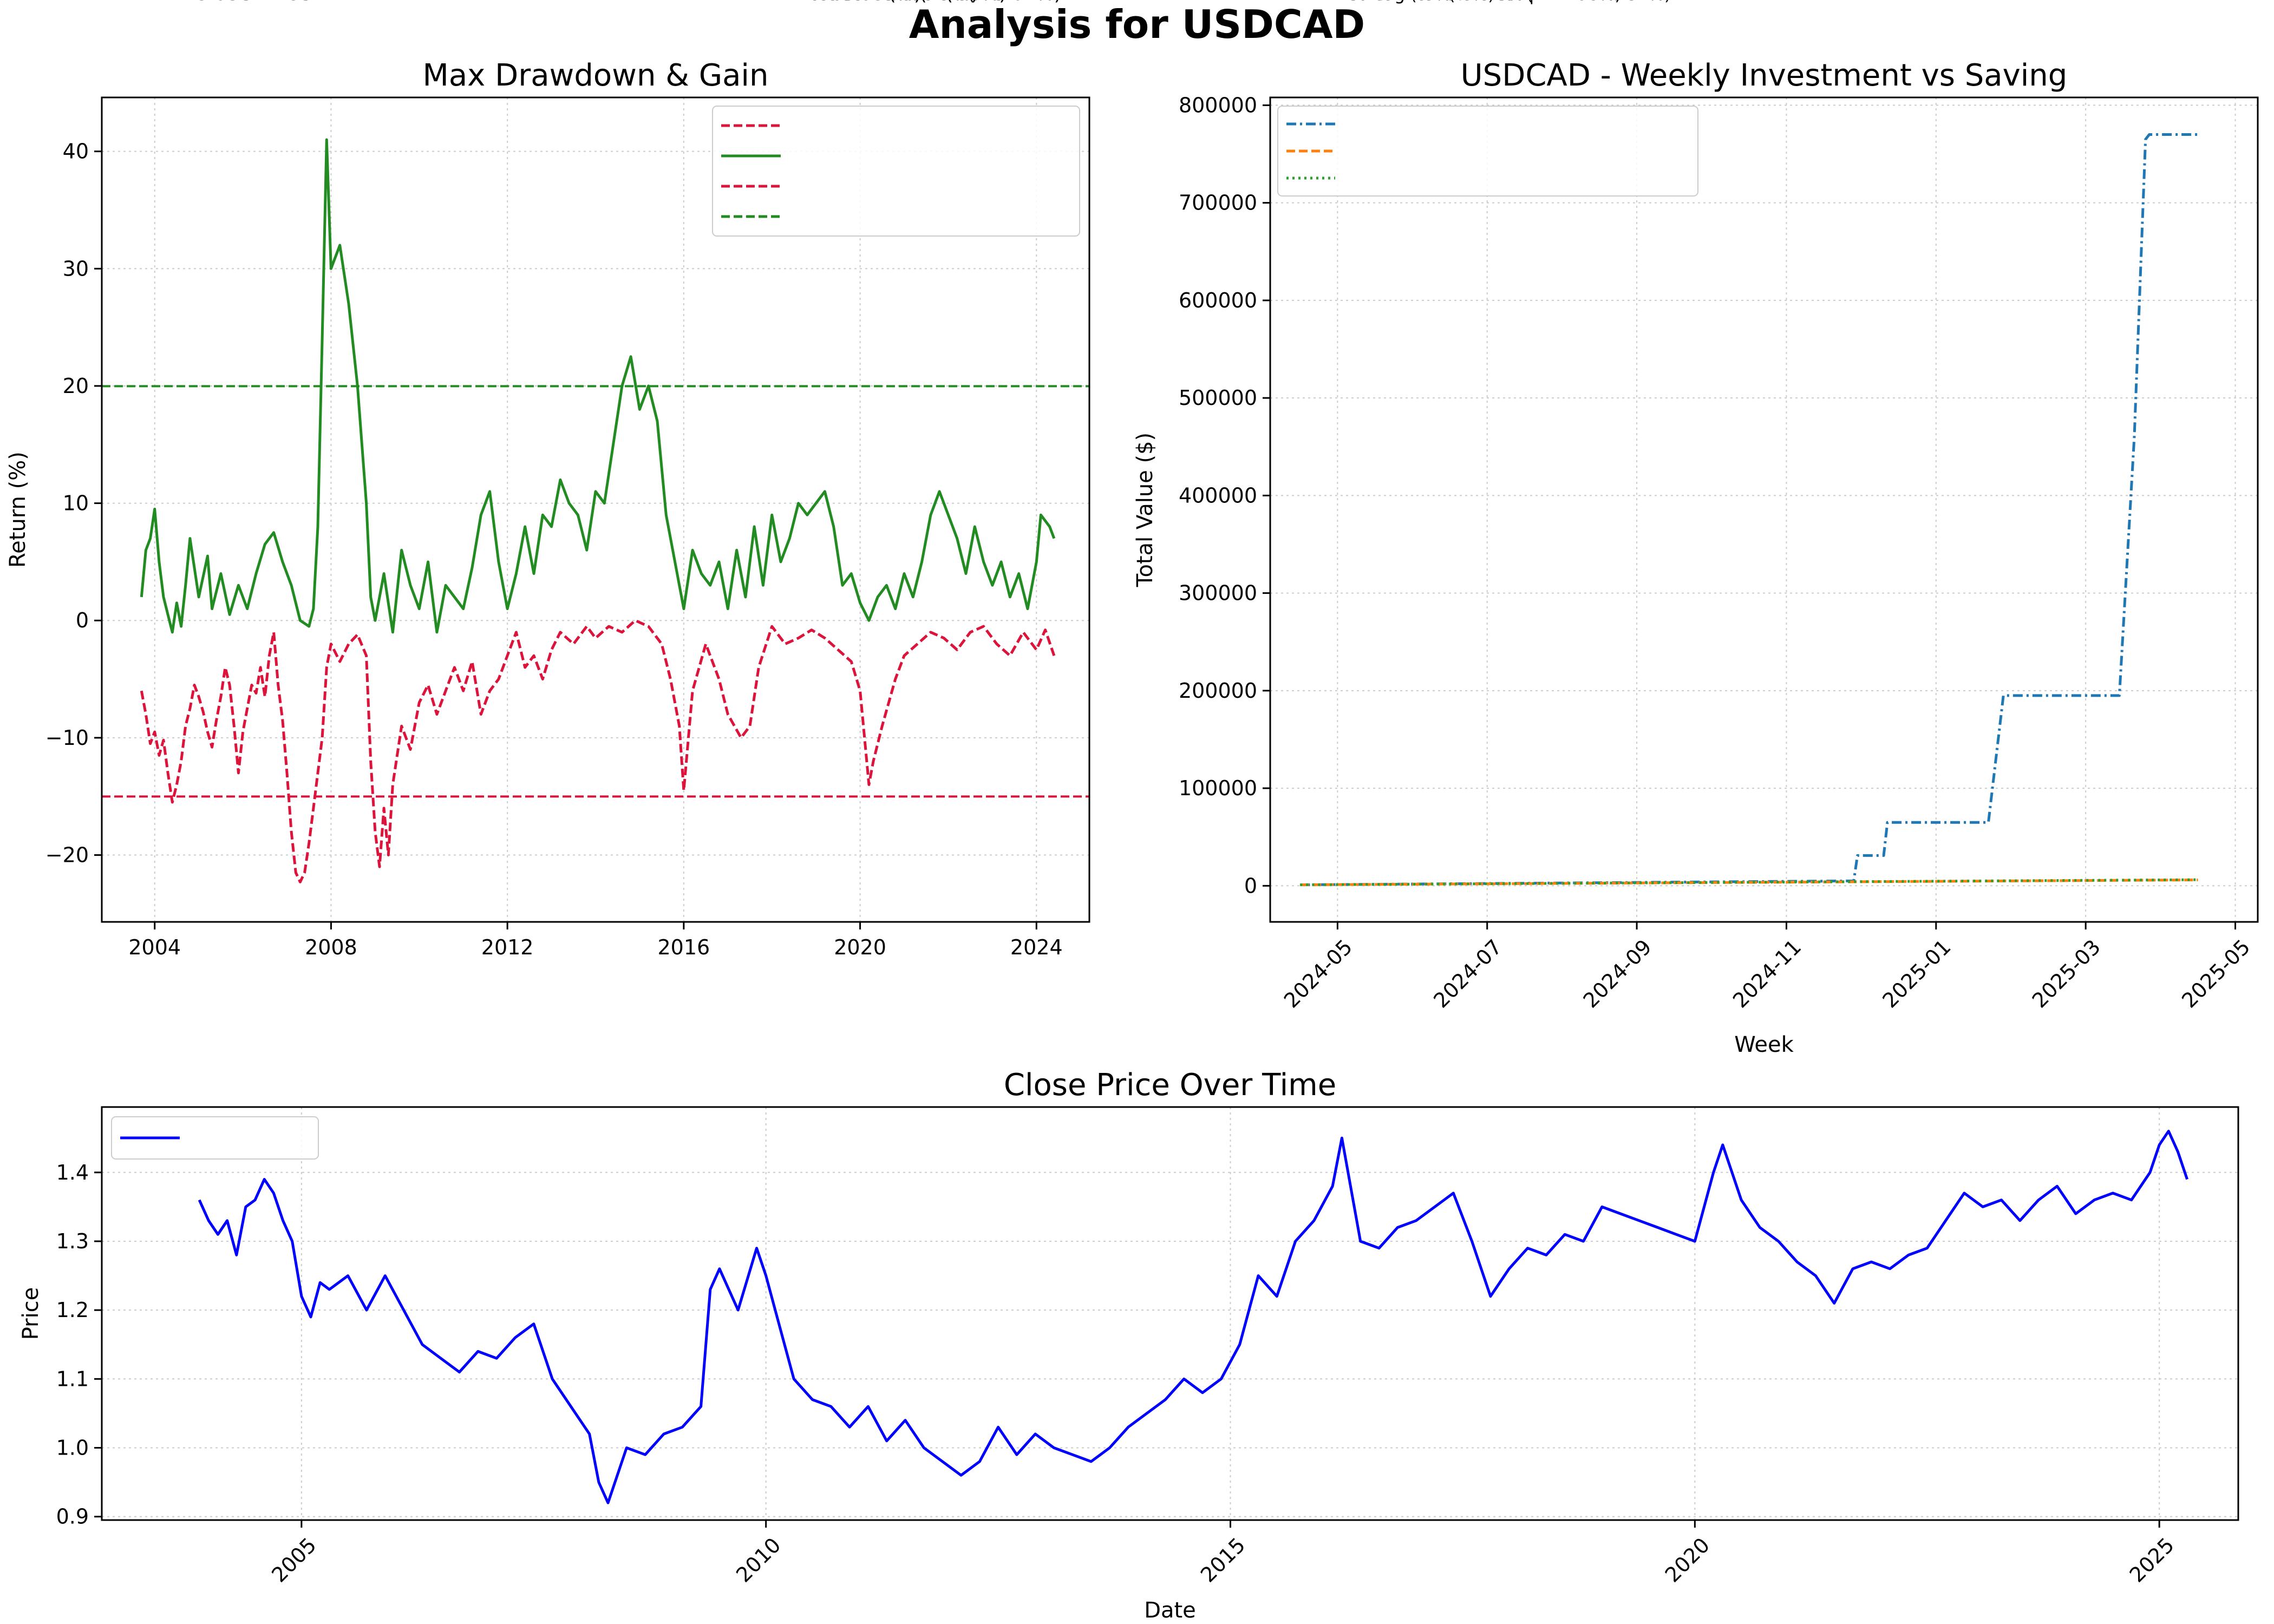 The width and height of the screenshot is (2274, 1624). Describe the element at coordinates (67, 855) in the screenshot. I see `y-tick-label: −20` at that location.